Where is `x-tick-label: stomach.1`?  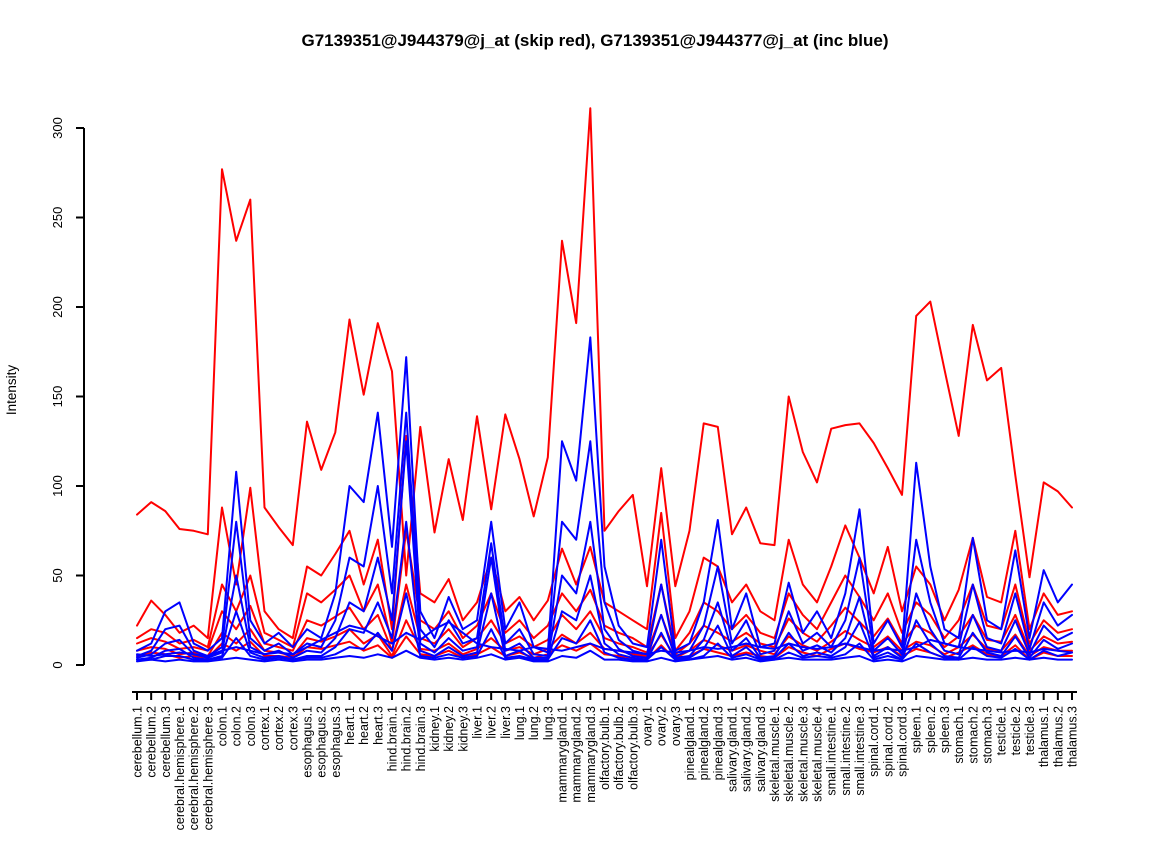 x-tick-label: stomach.1 is located at coordinates (959, 735).